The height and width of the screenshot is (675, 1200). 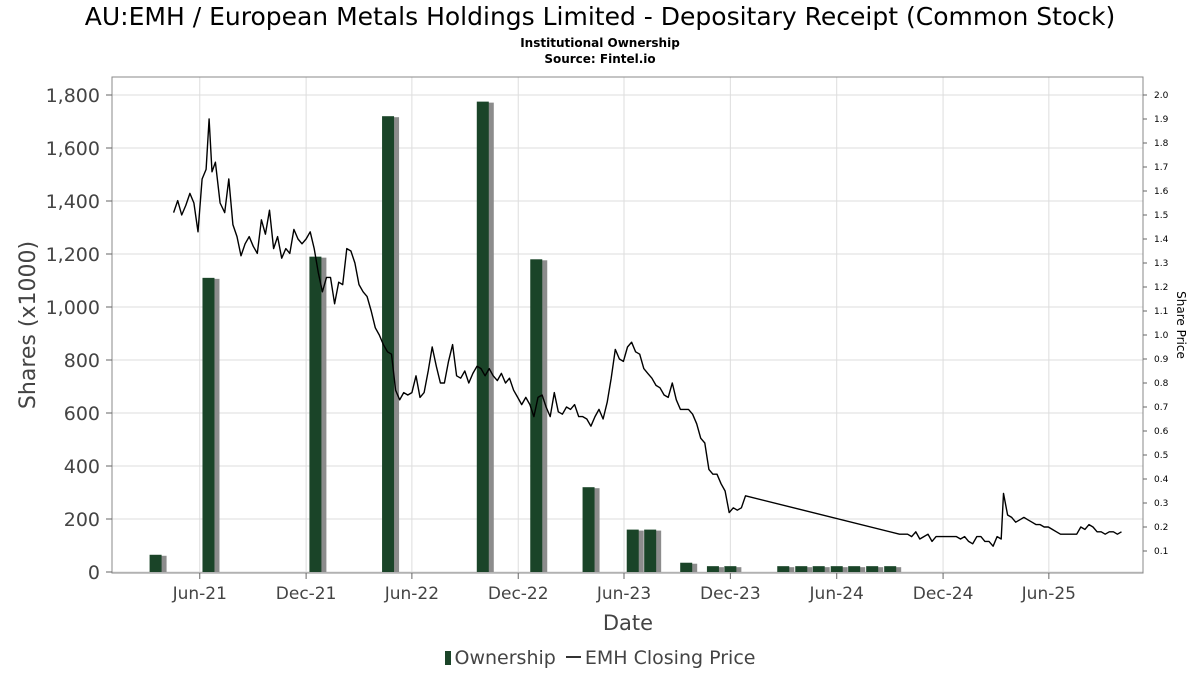 I want to click on y2-tick-label: 1.6, so click(x=1161, y=192).